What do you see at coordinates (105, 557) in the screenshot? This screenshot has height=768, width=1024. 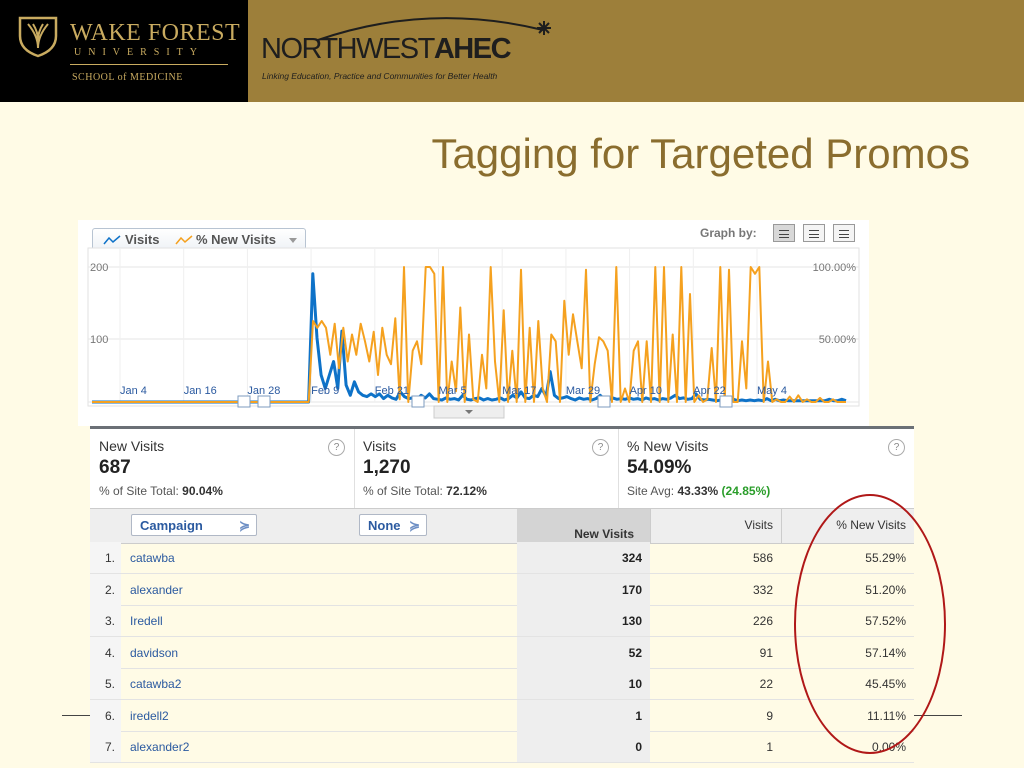 I see `row-index: 1.` at bounding box center [105, 557].